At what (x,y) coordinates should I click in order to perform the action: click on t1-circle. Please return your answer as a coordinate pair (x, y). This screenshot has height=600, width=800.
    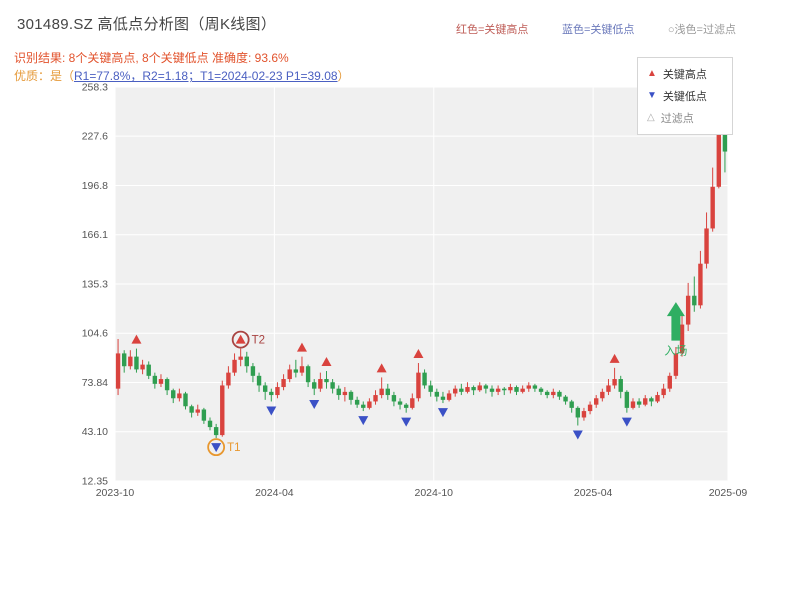
    Looking at the image, I should click on (216, 447).